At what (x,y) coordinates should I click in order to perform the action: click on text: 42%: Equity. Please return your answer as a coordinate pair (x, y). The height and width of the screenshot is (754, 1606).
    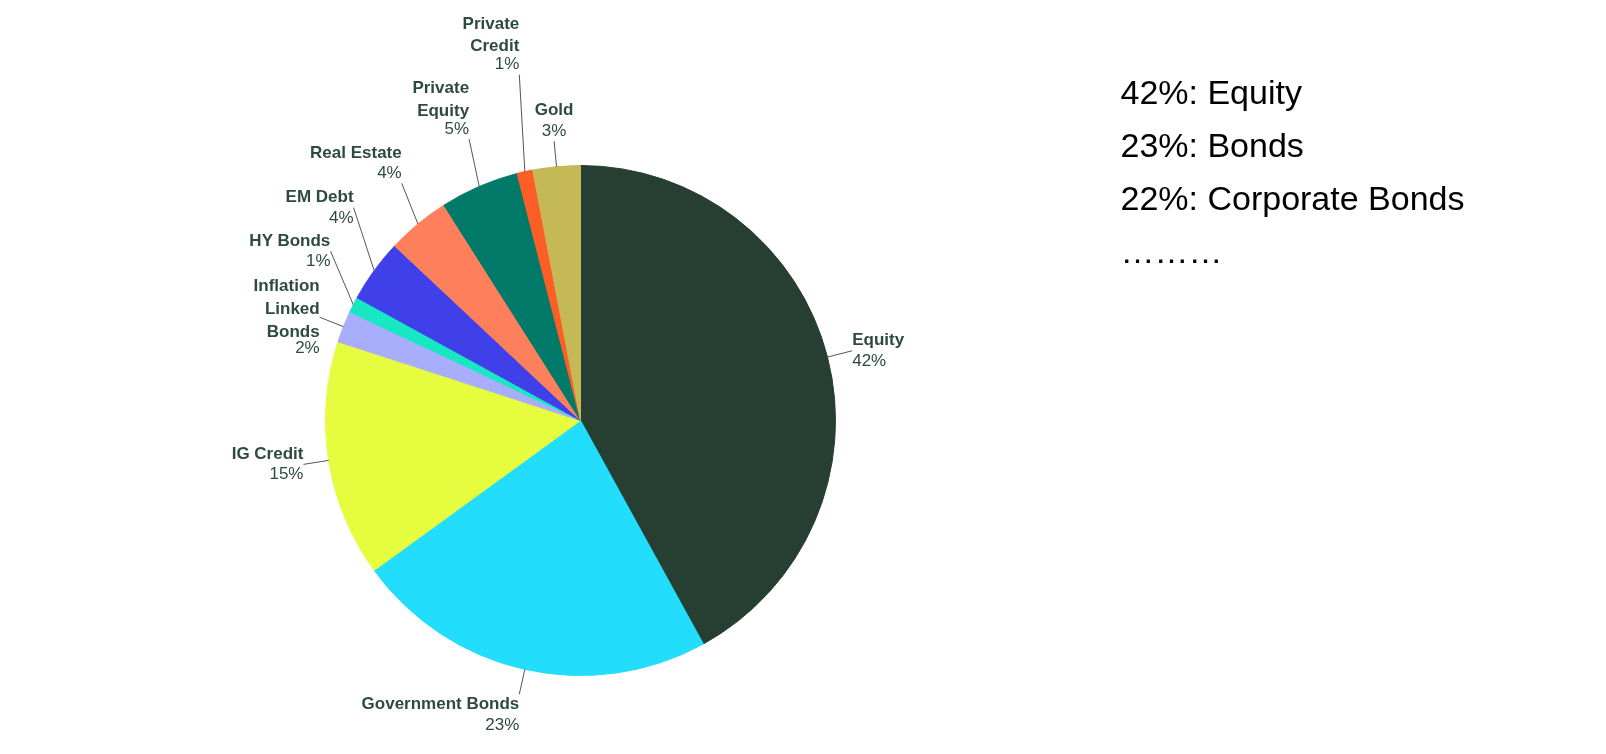
    Looking at the image, I should click on (1211, 91).